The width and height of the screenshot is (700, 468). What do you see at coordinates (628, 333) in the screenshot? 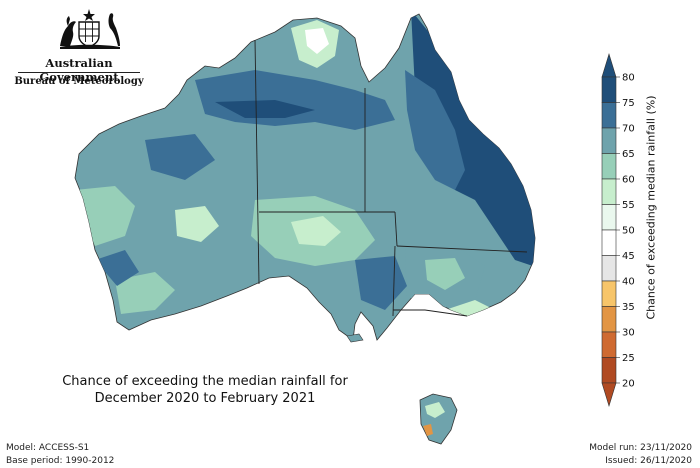
I see `colorbar-tick-label: 30` at bounding box center [628, 333].